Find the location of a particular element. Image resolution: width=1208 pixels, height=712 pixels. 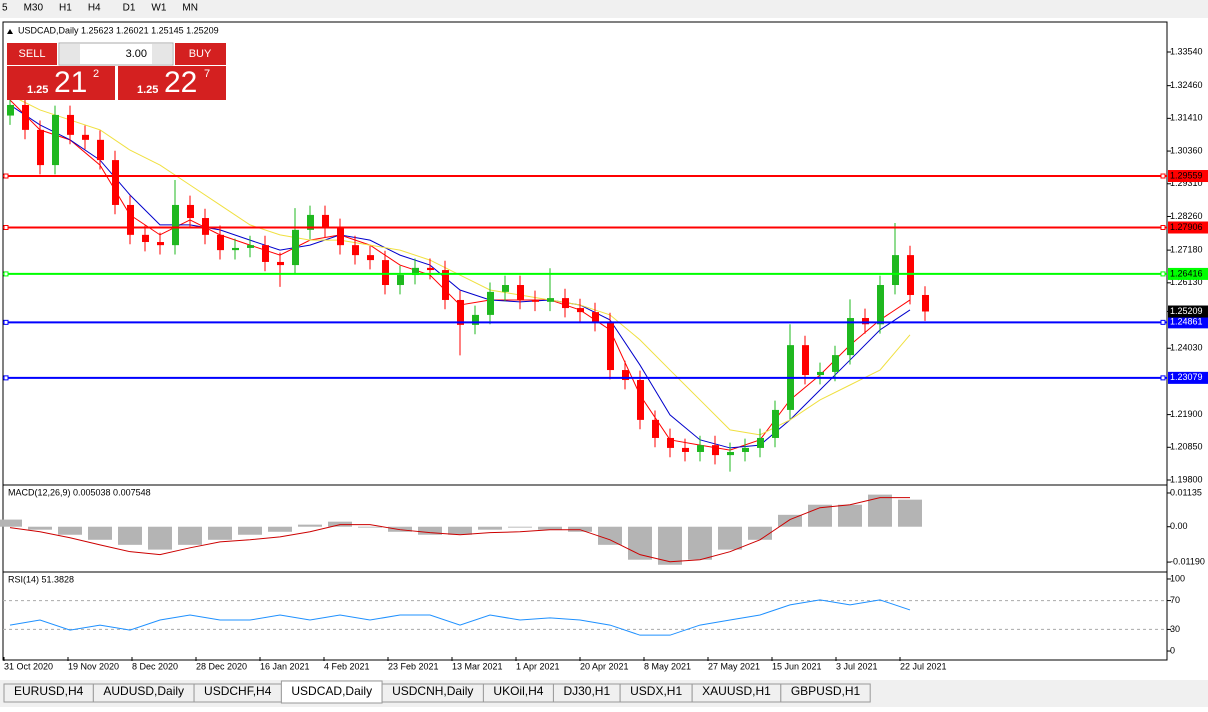

x-tick-label: 8 Dec 2020 is located at coordinates (155, 666).